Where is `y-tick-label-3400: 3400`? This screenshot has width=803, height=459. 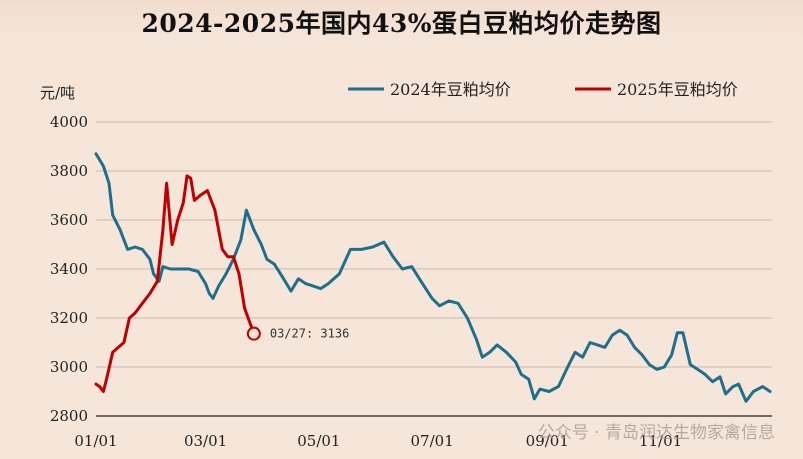
y-tick-label-3400: 3400 is located at coordinates (69, 269).